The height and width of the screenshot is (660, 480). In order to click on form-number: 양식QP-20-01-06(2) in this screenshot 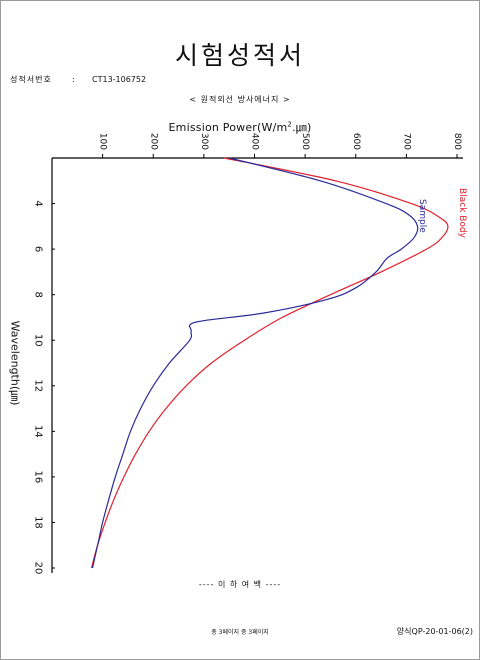, I will do `click(435, 631)`.